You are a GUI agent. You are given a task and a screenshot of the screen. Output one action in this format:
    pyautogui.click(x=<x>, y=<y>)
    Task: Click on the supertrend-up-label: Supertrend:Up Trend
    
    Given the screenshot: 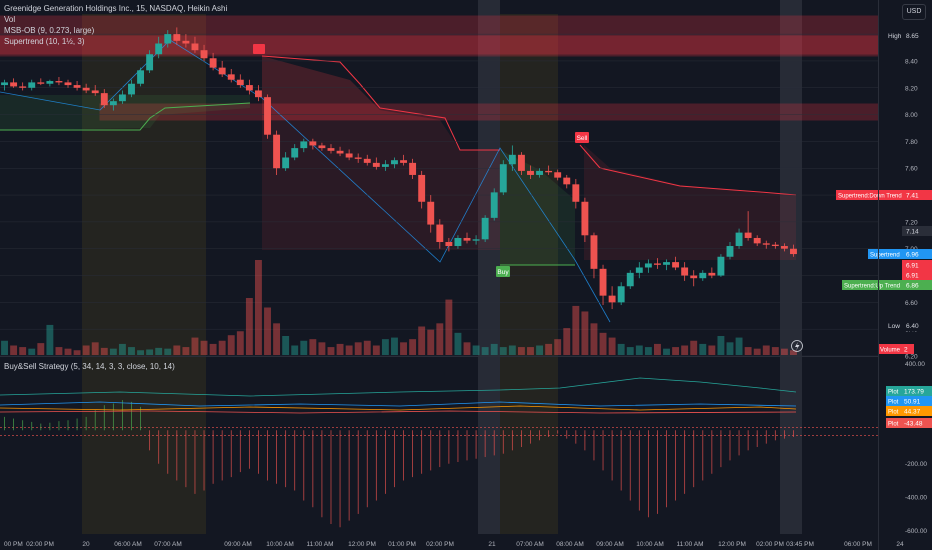 What is the action you would take?
    pyautogui.click(x=872, y=287)
    